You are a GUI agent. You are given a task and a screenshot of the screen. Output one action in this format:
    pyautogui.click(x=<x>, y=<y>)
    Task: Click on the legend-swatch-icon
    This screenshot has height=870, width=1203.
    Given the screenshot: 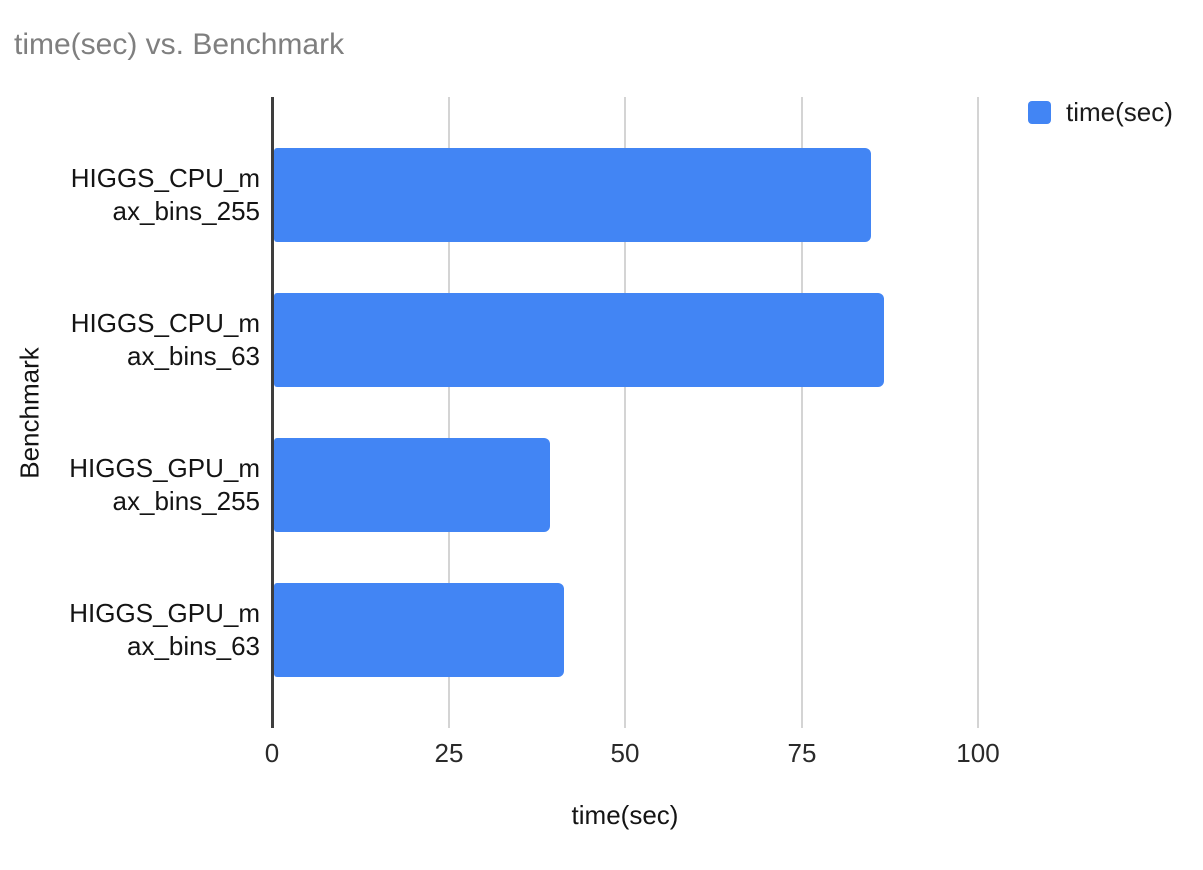 What is the action you would take?
    pyautogui.click(x=1039, y=112)
    